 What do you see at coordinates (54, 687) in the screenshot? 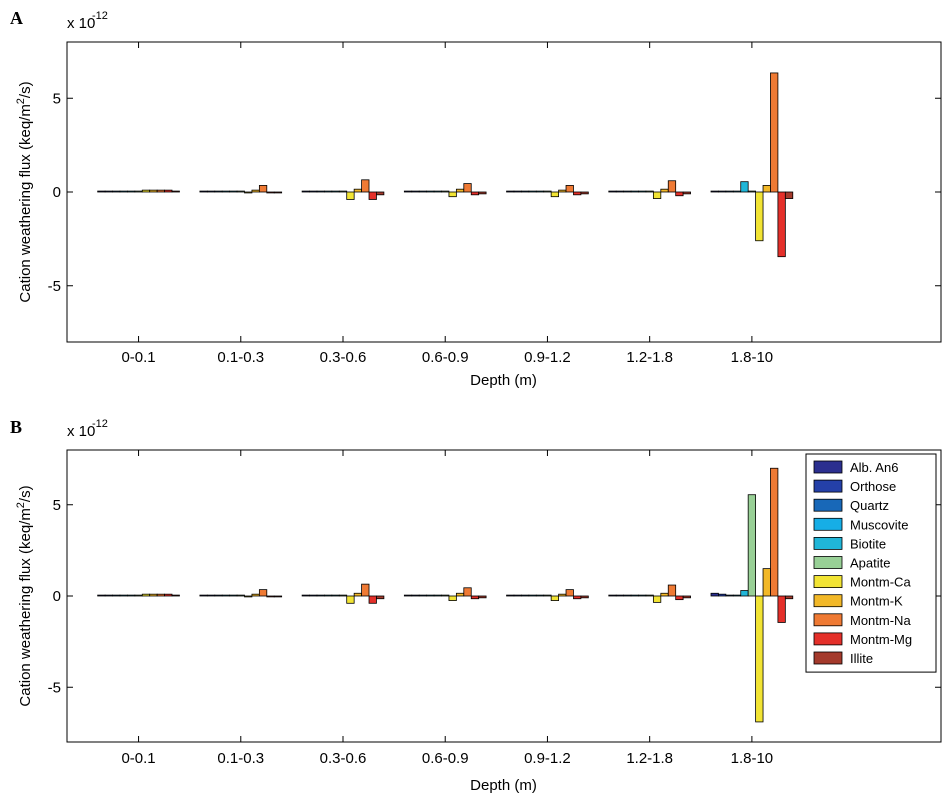
I see `y-tick-label: -5` at bounding box center [54, 687].